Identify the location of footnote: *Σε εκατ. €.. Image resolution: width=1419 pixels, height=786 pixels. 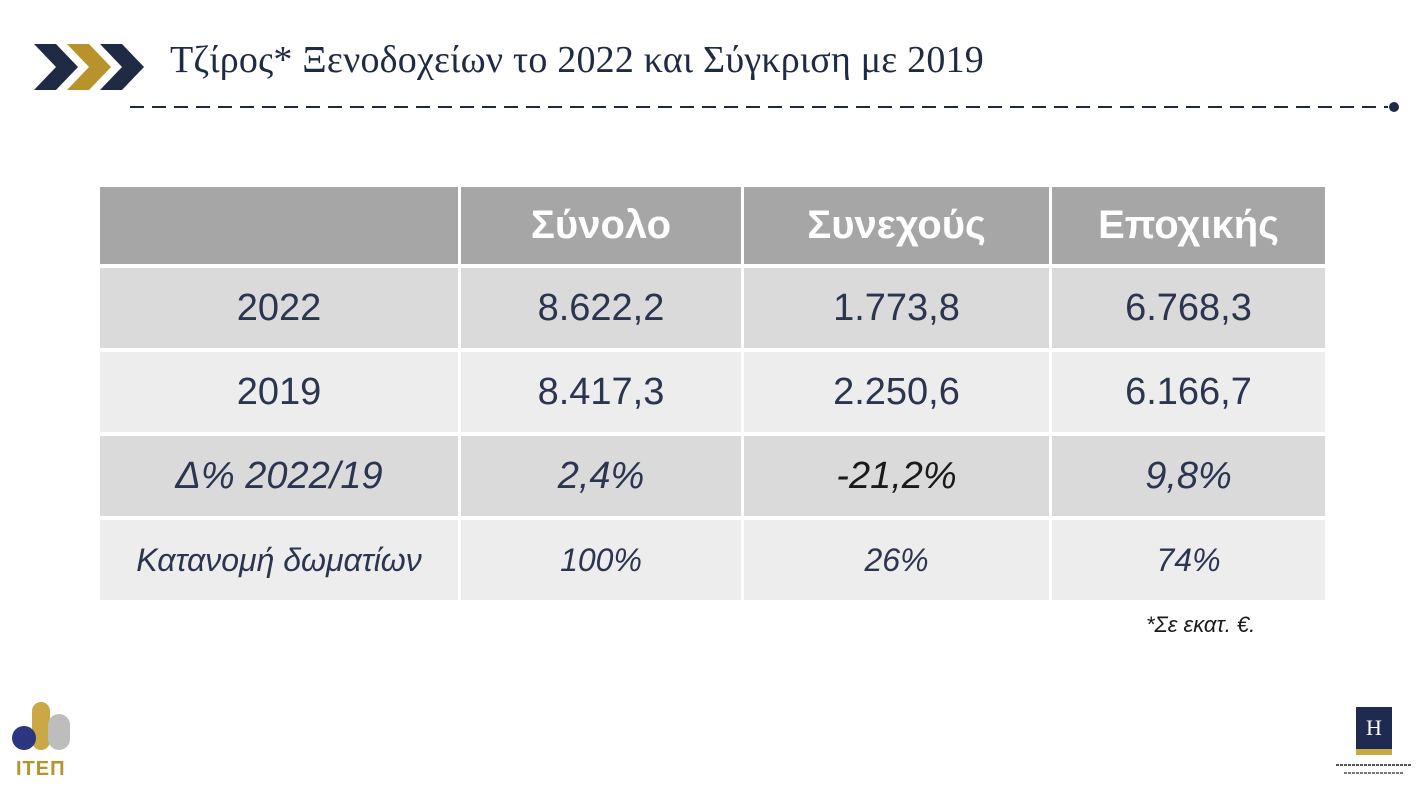
(1201, 624).